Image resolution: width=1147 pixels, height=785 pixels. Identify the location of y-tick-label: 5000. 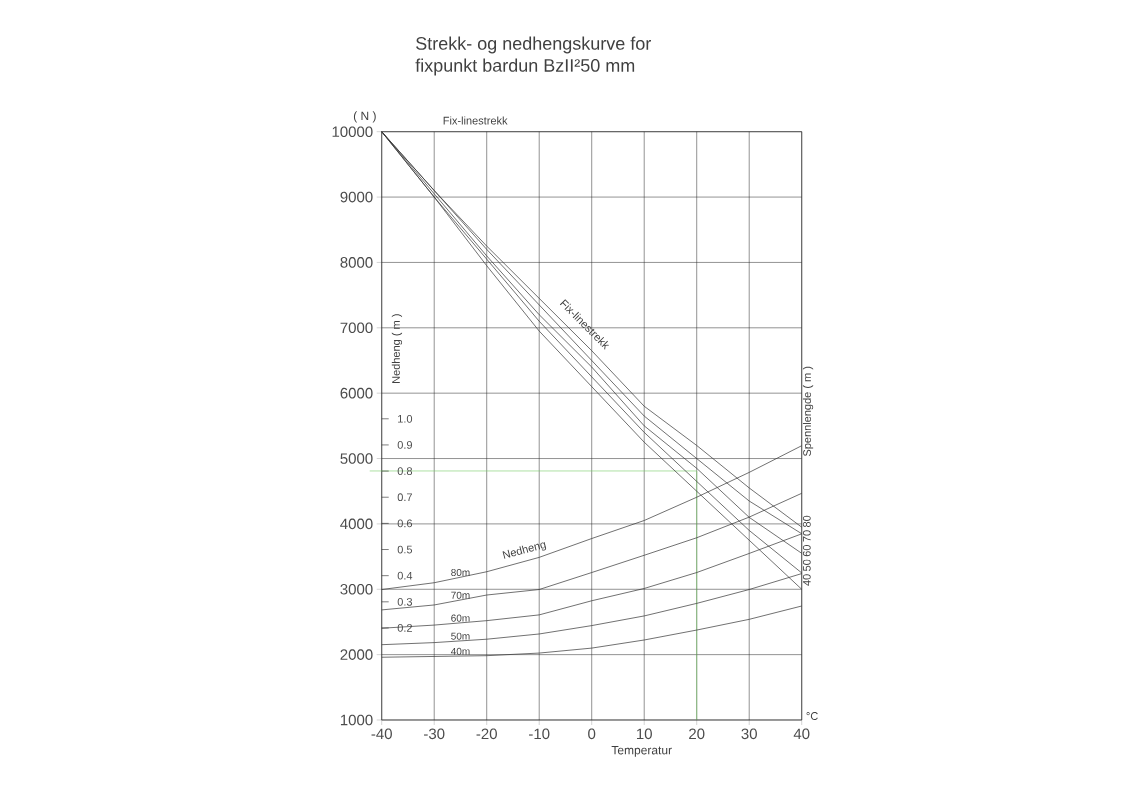
(356, 458).